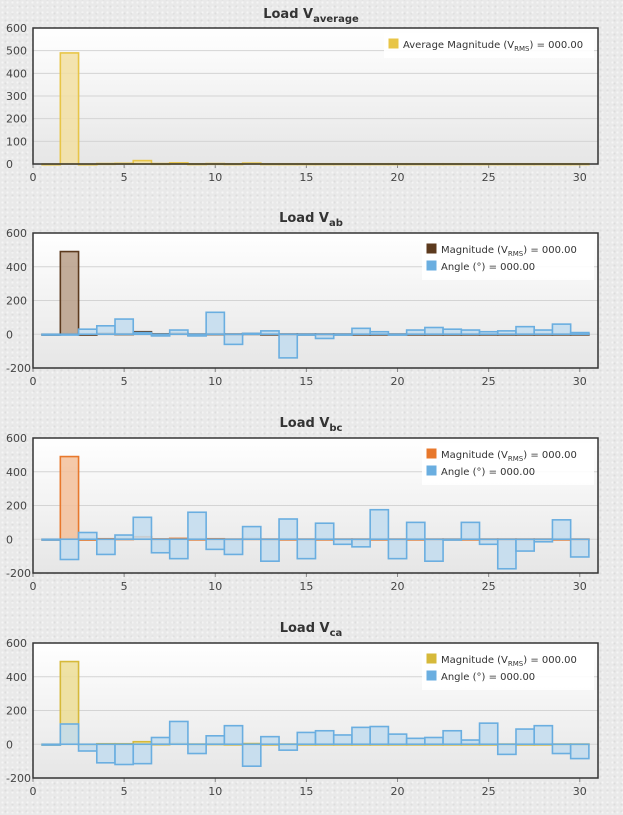  What do you see at coordinates (488, 472) in the screenshot?
I see `legend-entry: Angle (°) = 000.00` at bounding box center [488, 472].